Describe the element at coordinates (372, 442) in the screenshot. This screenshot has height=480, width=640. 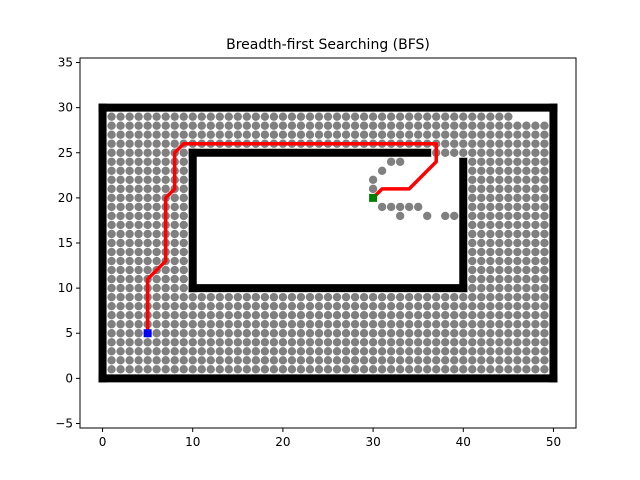
I see `x-tick-label: 30` at that location.